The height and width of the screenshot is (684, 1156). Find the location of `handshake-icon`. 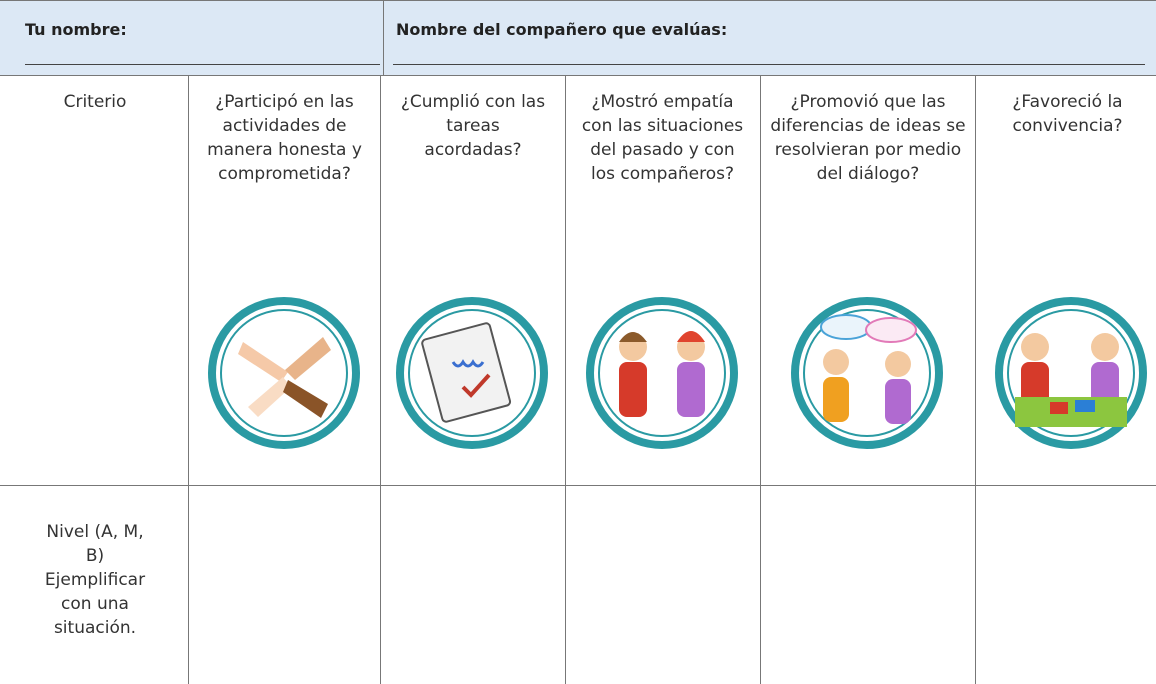

handshake-icon is located at coordinates (662, 373).